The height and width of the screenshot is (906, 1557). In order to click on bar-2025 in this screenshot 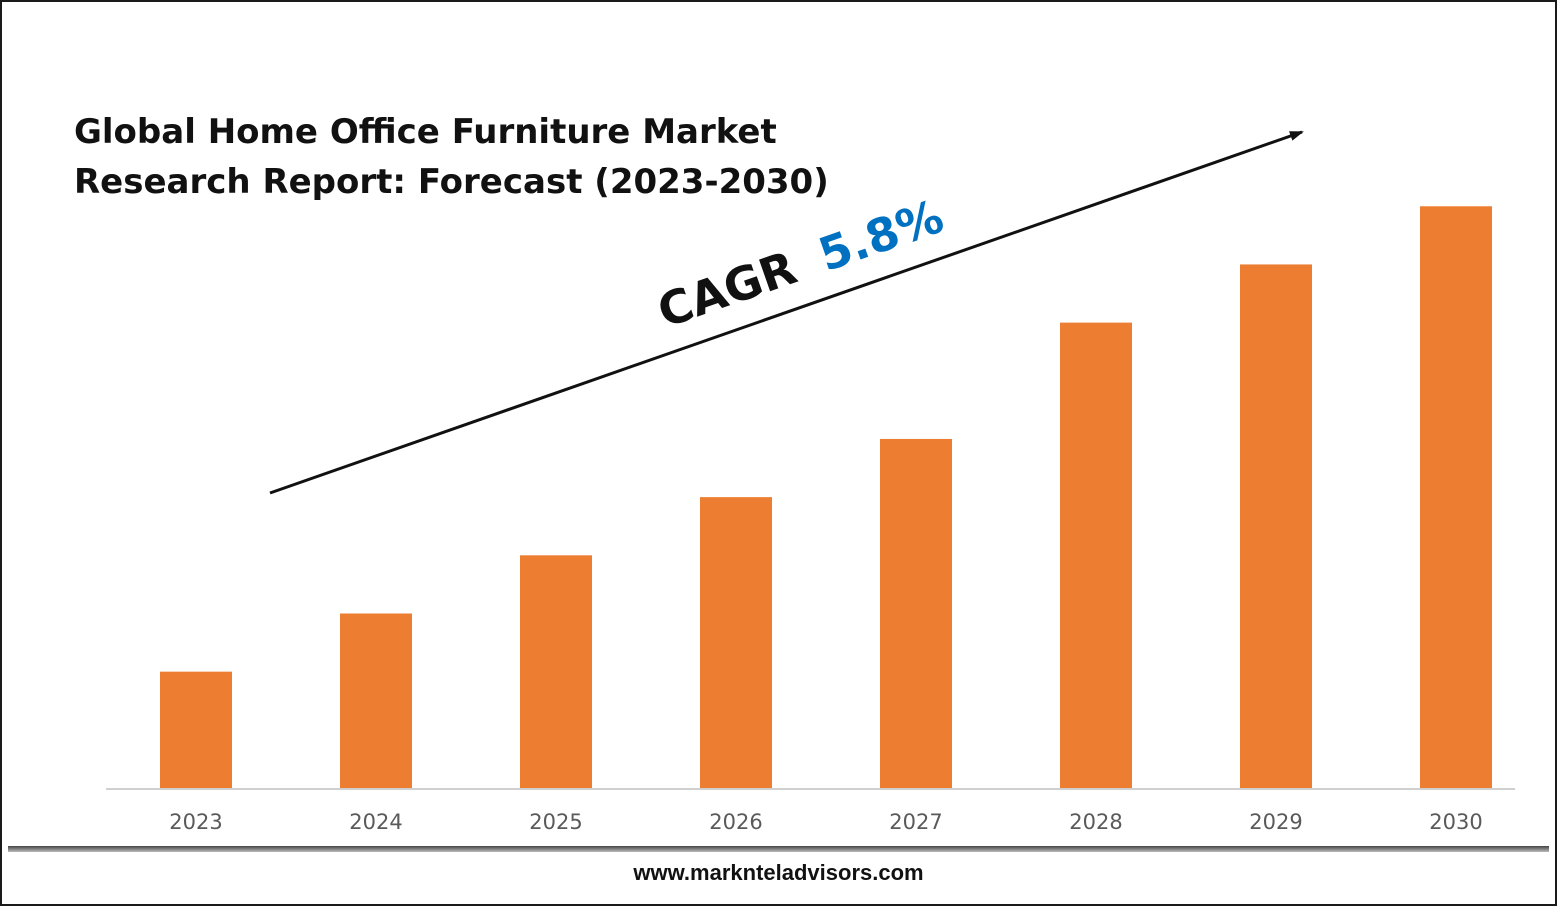, I will do `click(556, 671)`.